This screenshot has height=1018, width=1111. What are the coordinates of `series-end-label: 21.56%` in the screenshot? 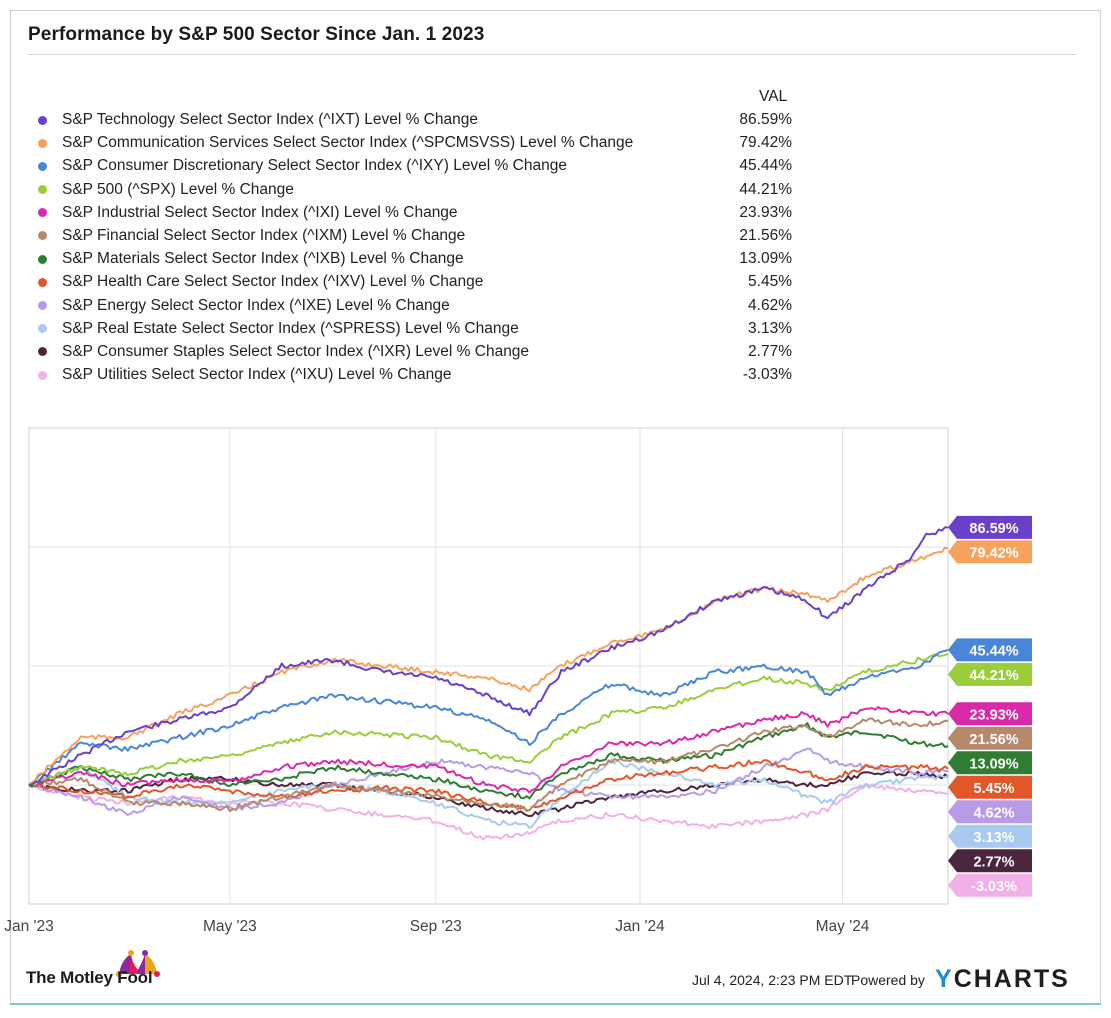 It's located at (993, 740).